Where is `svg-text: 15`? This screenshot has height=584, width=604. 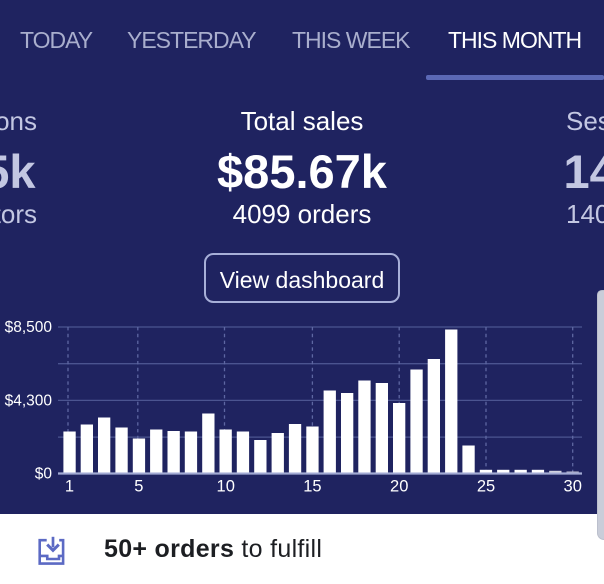
svg-text: 15 is located at coordinates (312, 487).